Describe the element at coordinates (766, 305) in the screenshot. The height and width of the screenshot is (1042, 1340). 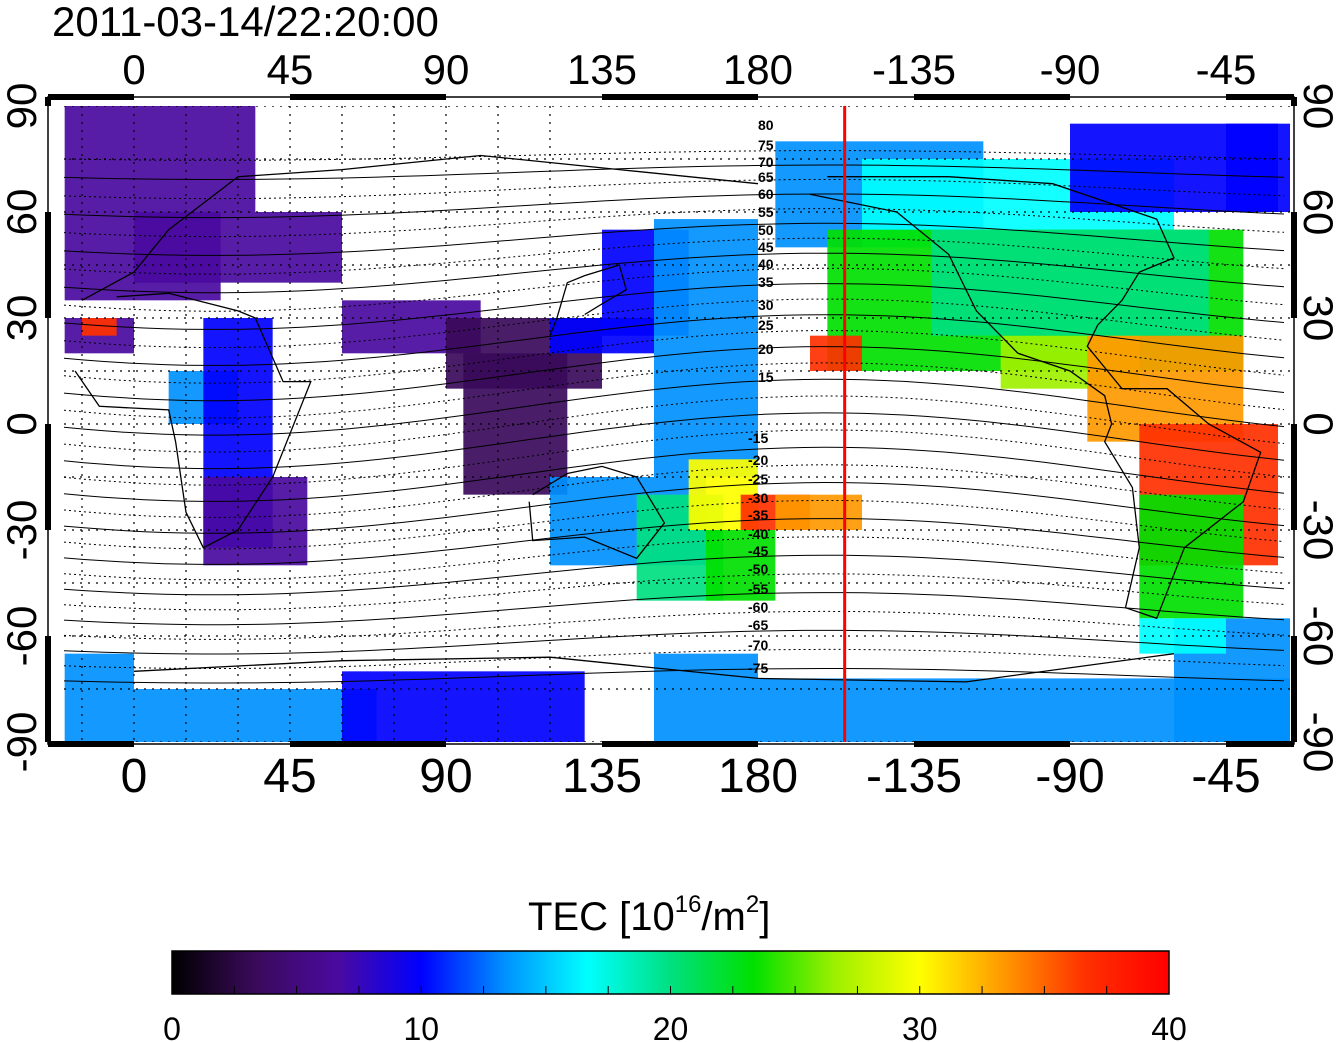
I see `contour-label: 30` at that location.